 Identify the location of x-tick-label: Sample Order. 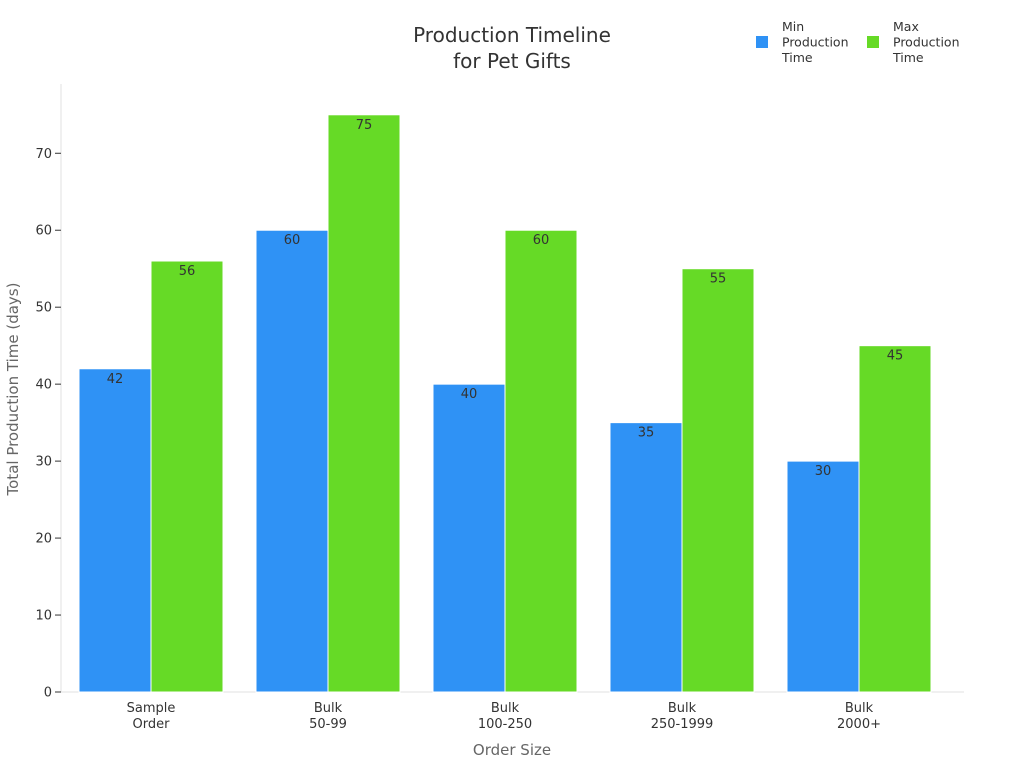
(151, 716).